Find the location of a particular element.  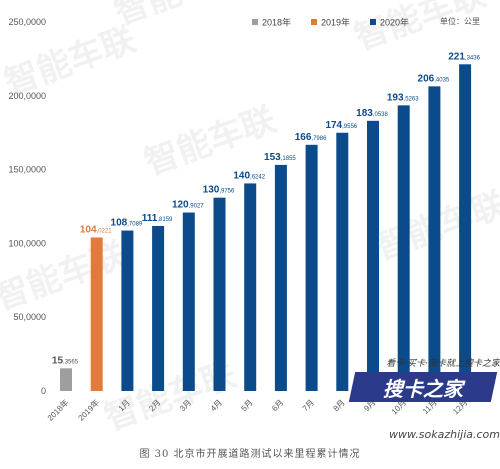

y-tick-label-1: 50,0000 is located at coordinates (29, 317).